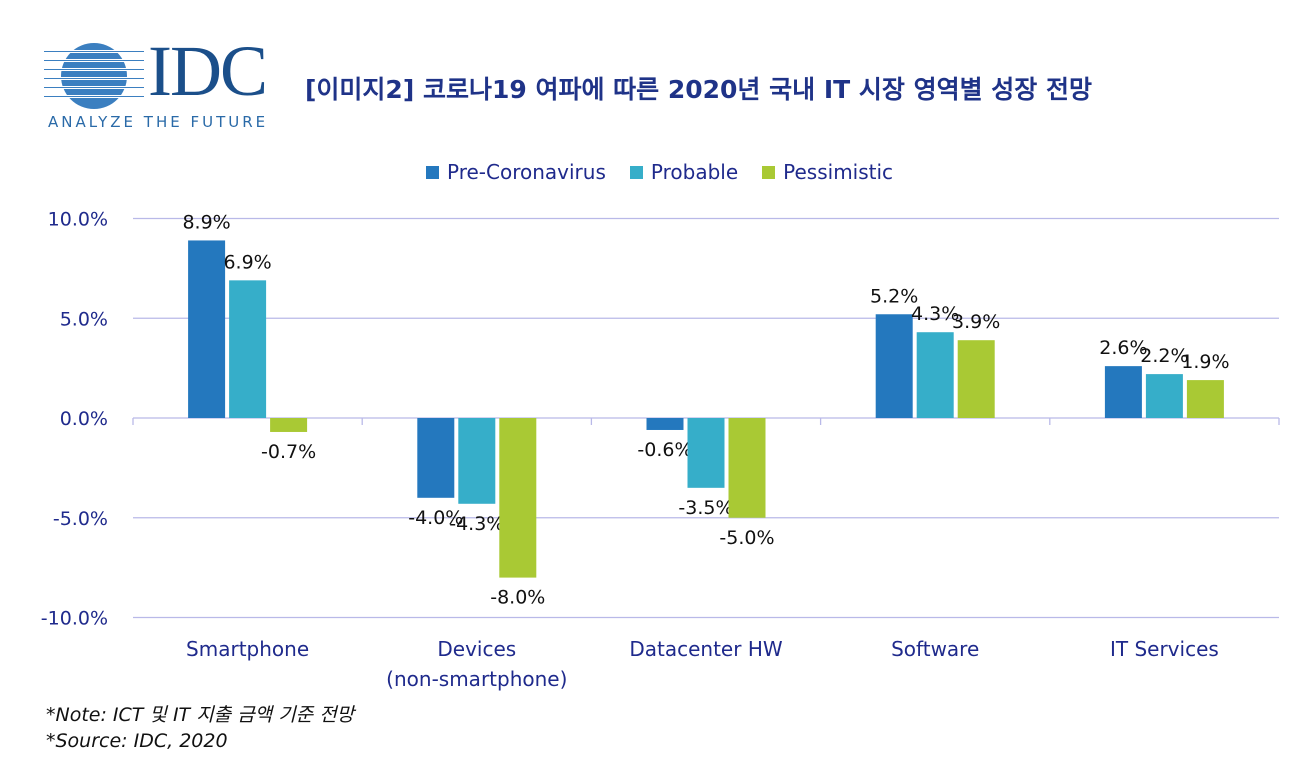  I want to click on data-label: -0.6%, so click(664, 450).